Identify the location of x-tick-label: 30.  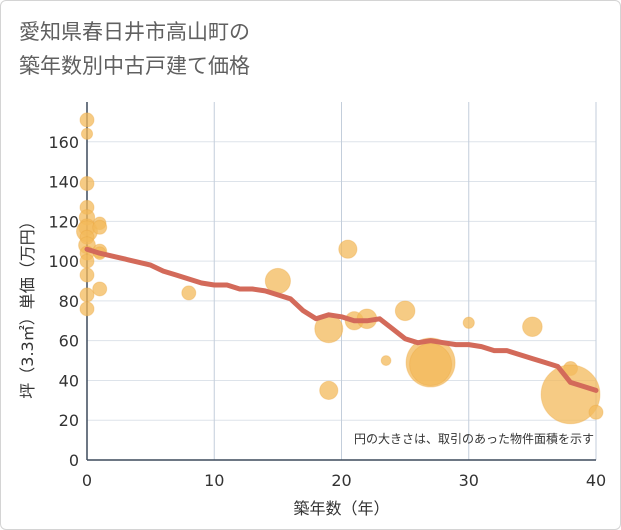
(469, 480).